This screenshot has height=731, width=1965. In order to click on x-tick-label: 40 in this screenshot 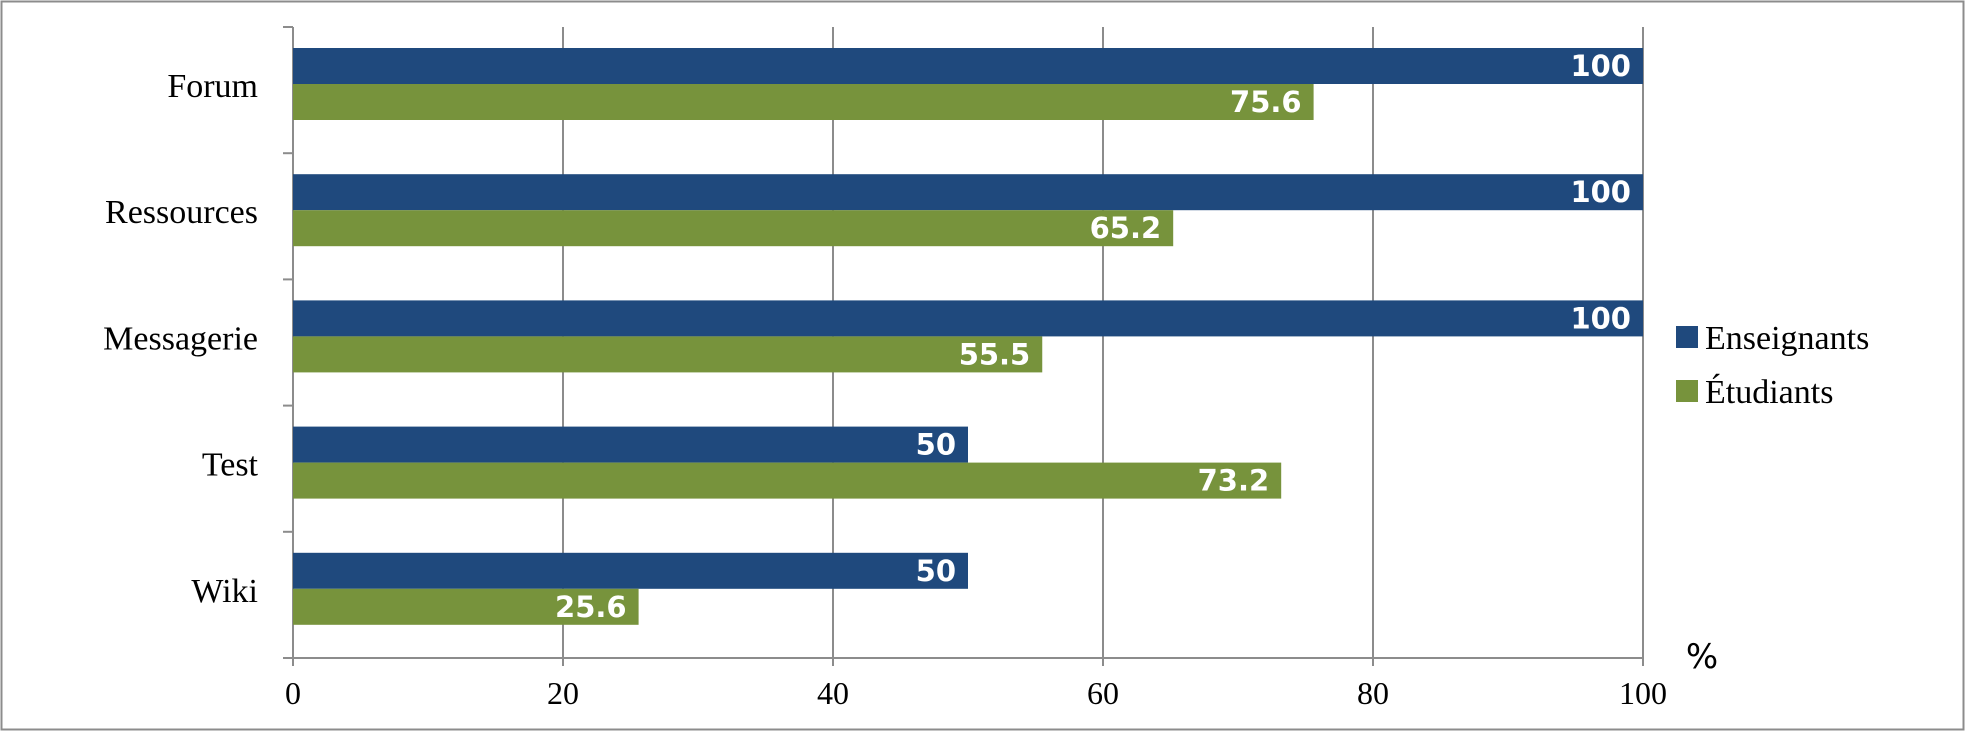, I will do `click(833, 693)`.